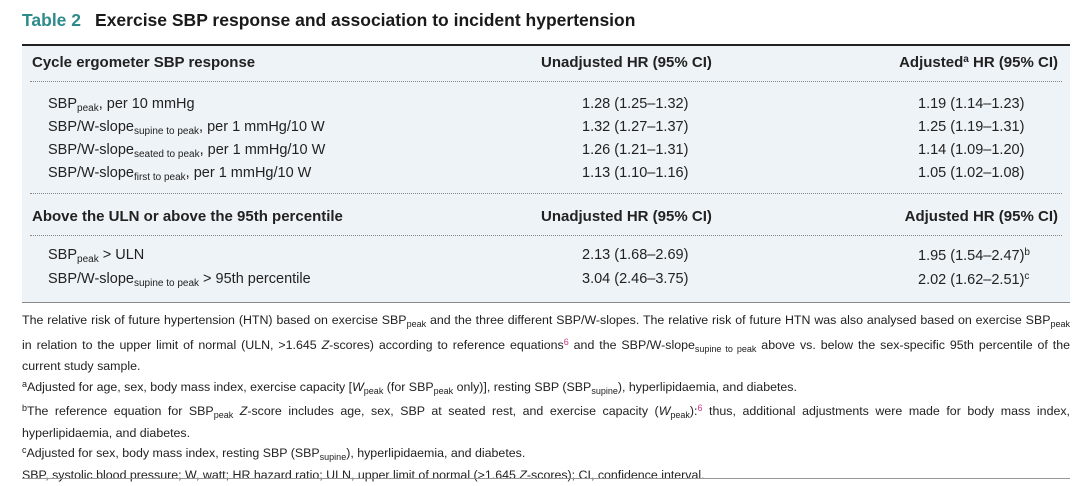 The width and height of the screenshot is (1080, 486). I want to click on row-adjusted-hr: 2.02 (1.62–2.51)c, so click(974, 279).